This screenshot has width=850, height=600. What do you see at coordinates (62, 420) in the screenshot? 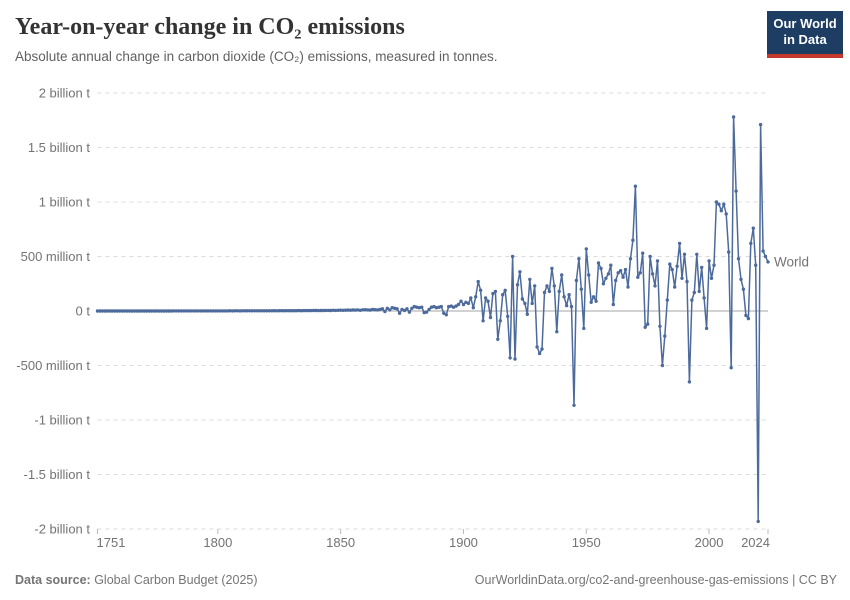
I see `y-axis-tick-label: -1 billion t` at bounding box center [62, 420].